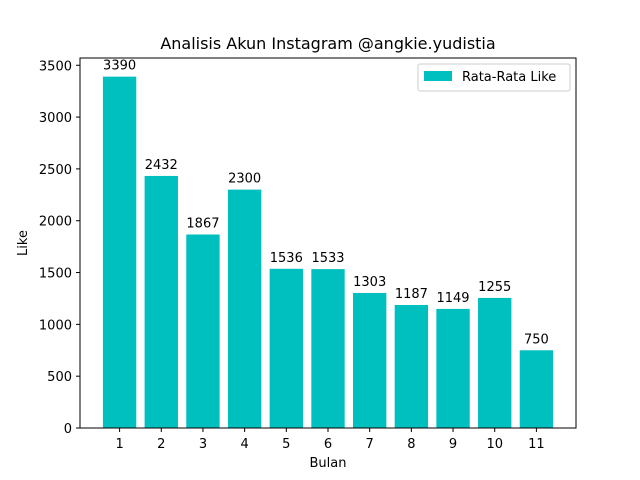  Describe the element at coordinates (286, 258) in the screenshot. I see `bar-value-label: 1536` at that location.